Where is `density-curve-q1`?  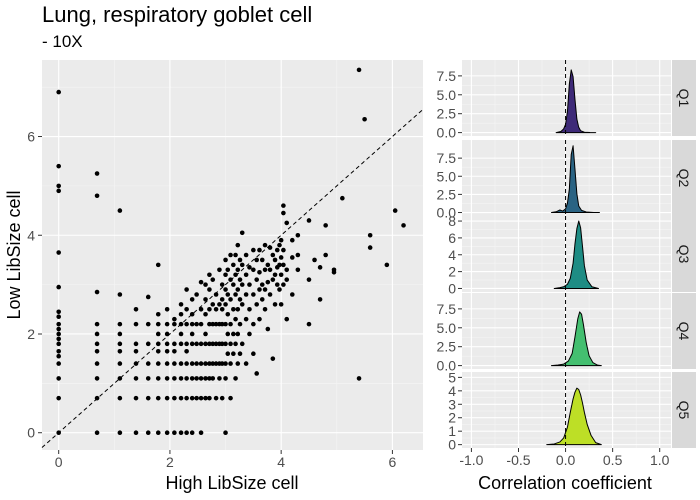 density-curve-q1 is located at coordinates (576, 101).